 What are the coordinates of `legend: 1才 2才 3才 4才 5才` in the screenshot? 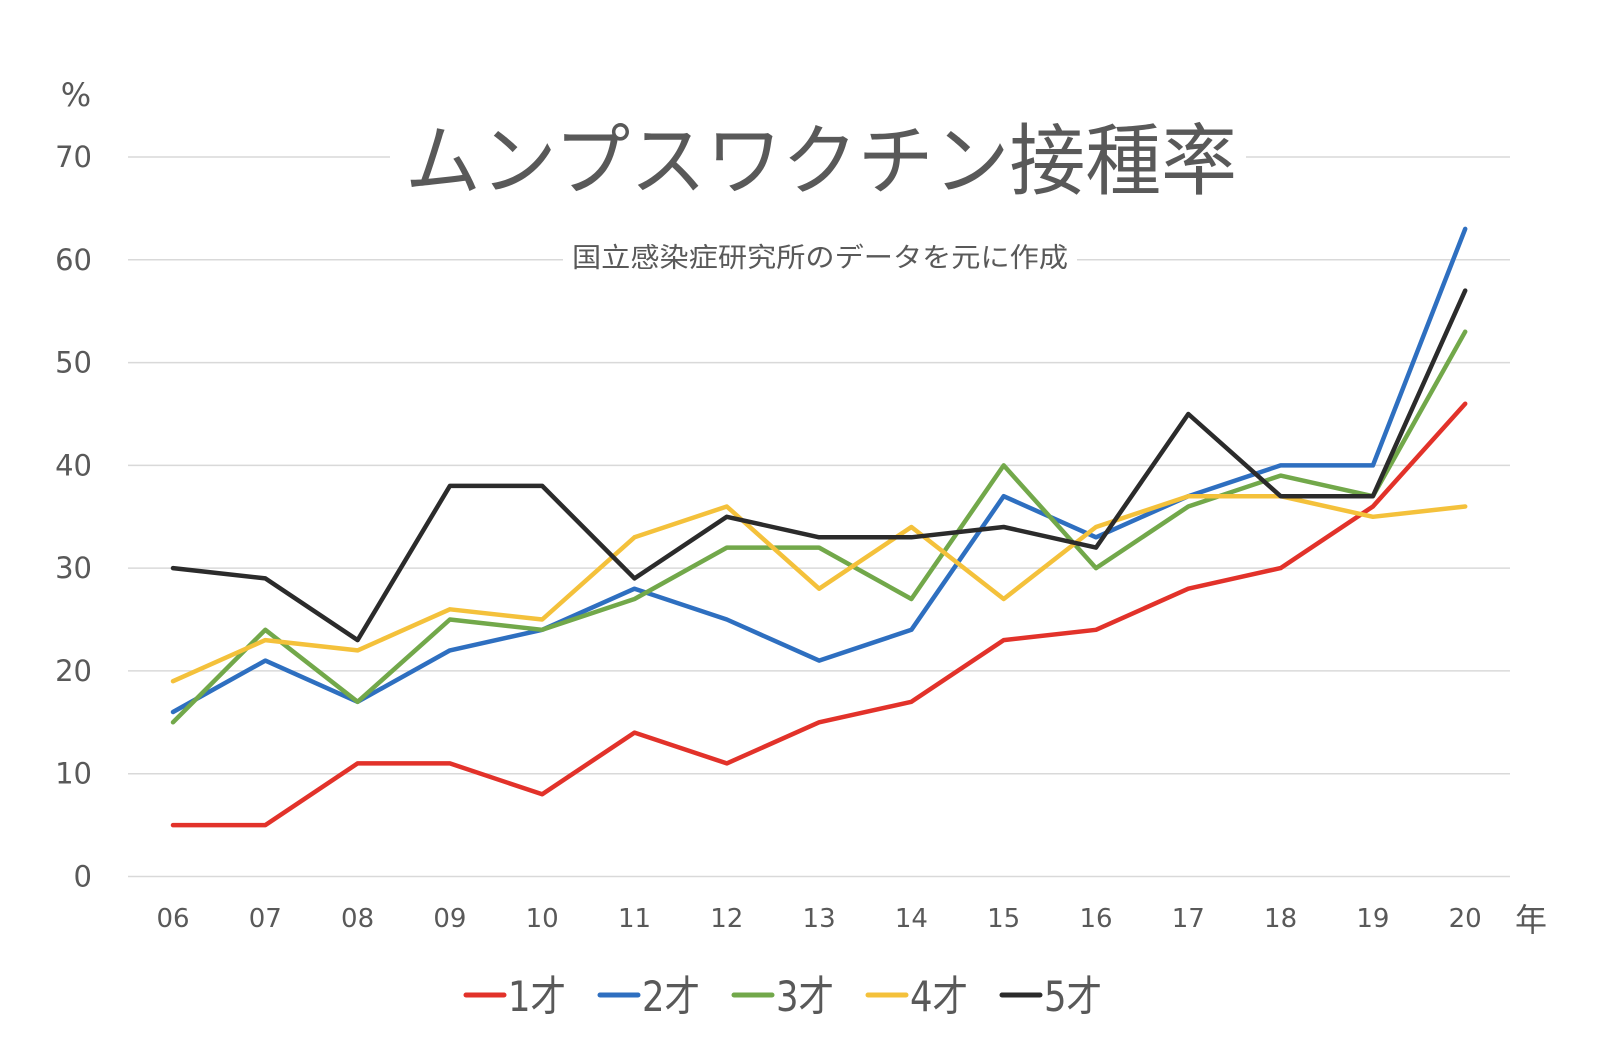 It's located at (782, 996).